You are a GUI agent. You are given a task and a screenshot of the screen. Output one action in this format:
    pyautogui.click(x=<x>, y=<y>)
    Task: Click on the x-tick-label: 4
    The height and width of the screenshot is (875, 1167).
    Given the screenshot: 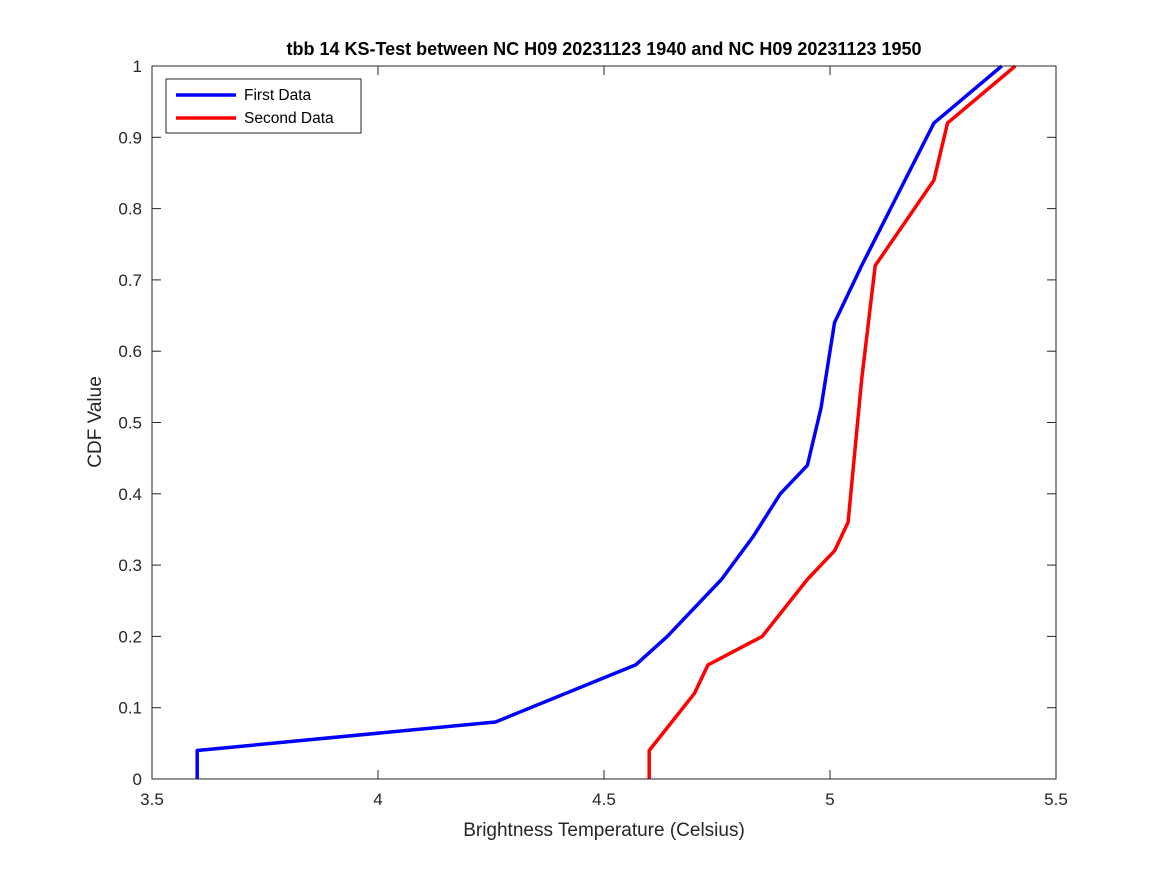 What is the action you would take?
    pyautogui.click(x=377, y=799)
    